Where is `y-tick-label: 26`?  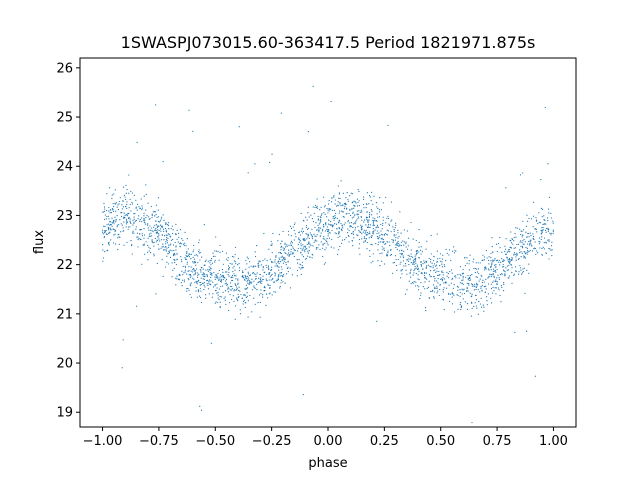 y-tick-label: 26 is located at coordinates (64, 68).